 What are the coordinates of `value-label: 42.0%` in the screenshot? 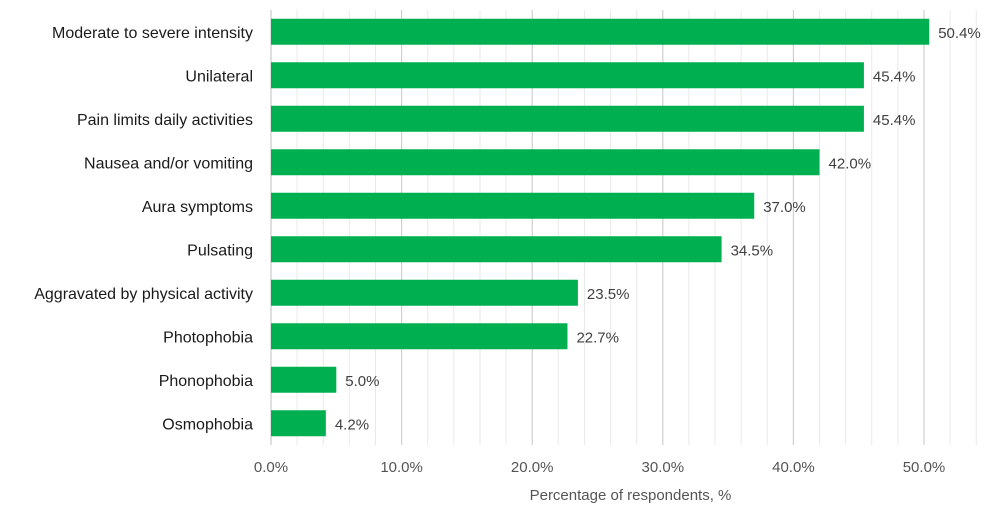 It's located at (850, 163).